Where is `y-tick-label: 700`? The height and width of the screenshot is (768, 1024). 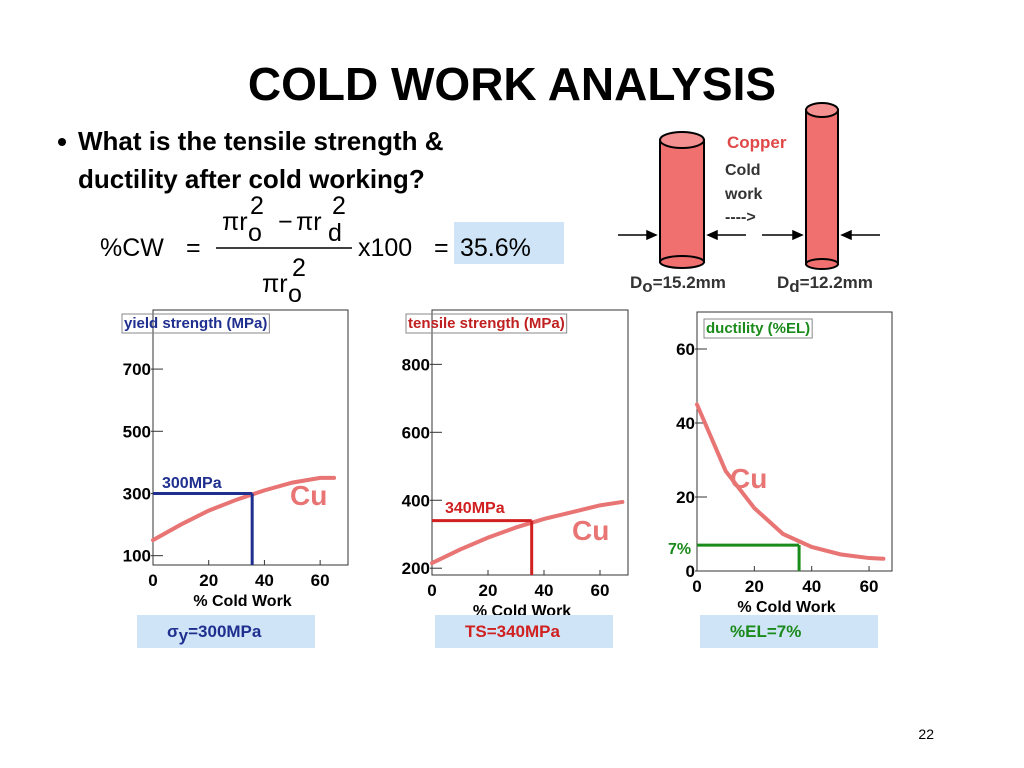
y-tick-label: 700 is located at coordinates (137, 369).